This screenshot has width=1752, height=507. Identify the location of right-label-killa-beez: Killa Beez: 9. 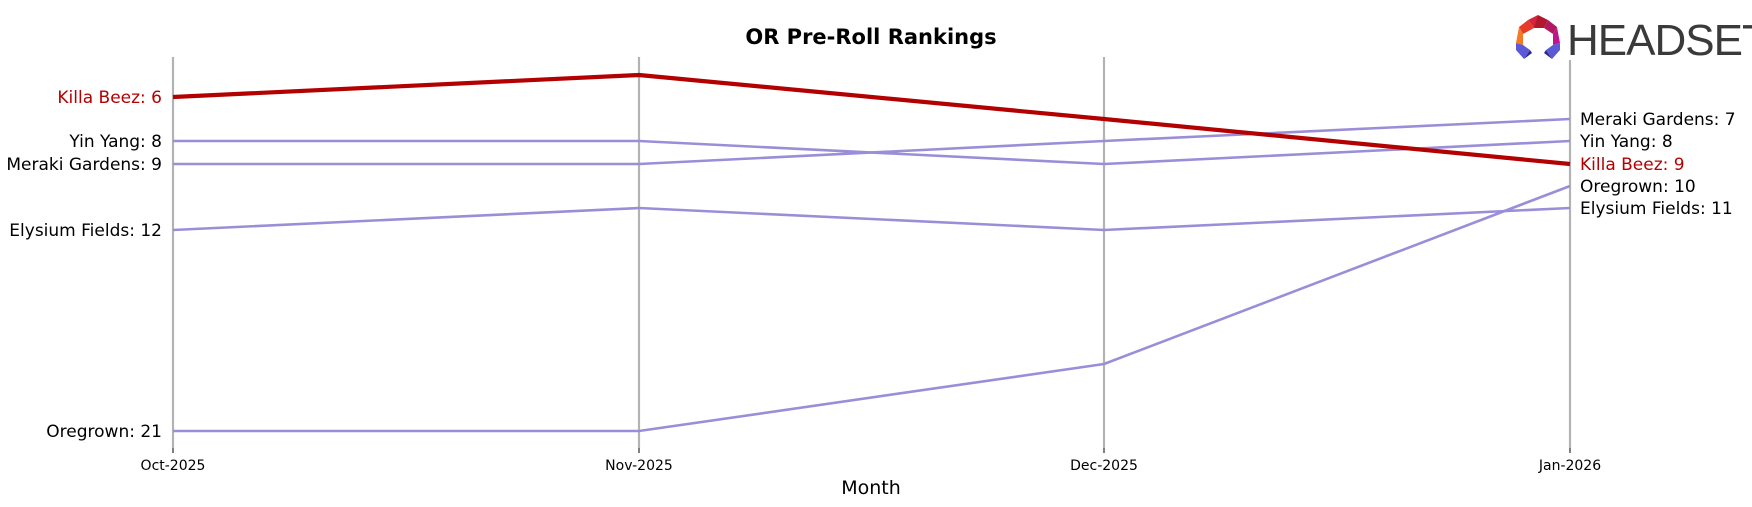
(1632, 165).